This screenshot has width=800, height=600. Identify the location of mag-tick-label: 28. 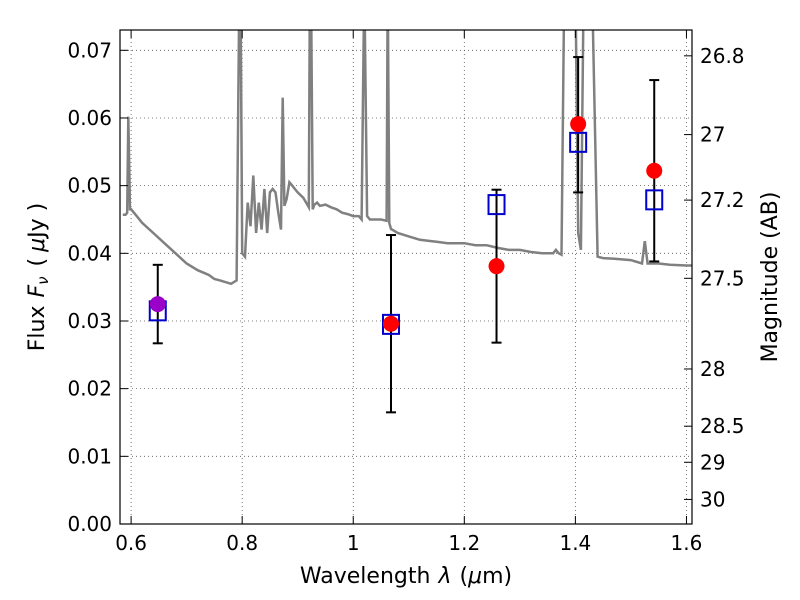
(712, 369).